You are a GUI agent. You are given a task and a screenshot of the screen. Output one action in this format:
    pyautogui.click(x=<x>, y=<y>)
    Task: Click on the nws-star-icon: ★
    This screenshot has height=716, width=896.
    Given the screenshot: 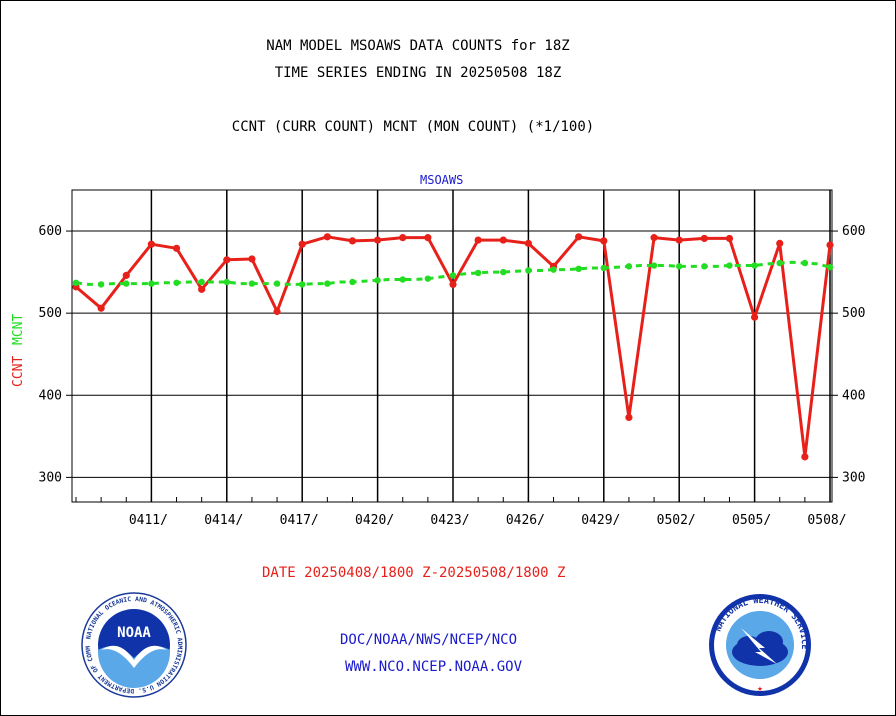 What is the action you would take?
    pyautogui.click(x=760, y=689)
    